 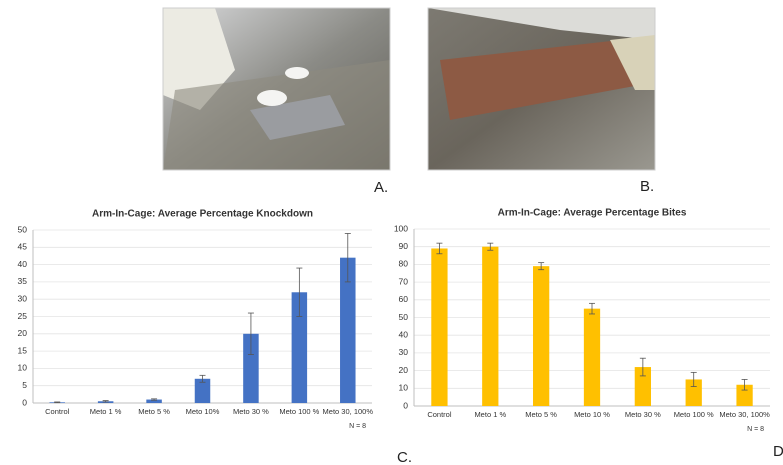 What do you see at coordinates (404, 281) in the screenshot?
I see `y-tick-label: 70` at bounding box center [404, 281].